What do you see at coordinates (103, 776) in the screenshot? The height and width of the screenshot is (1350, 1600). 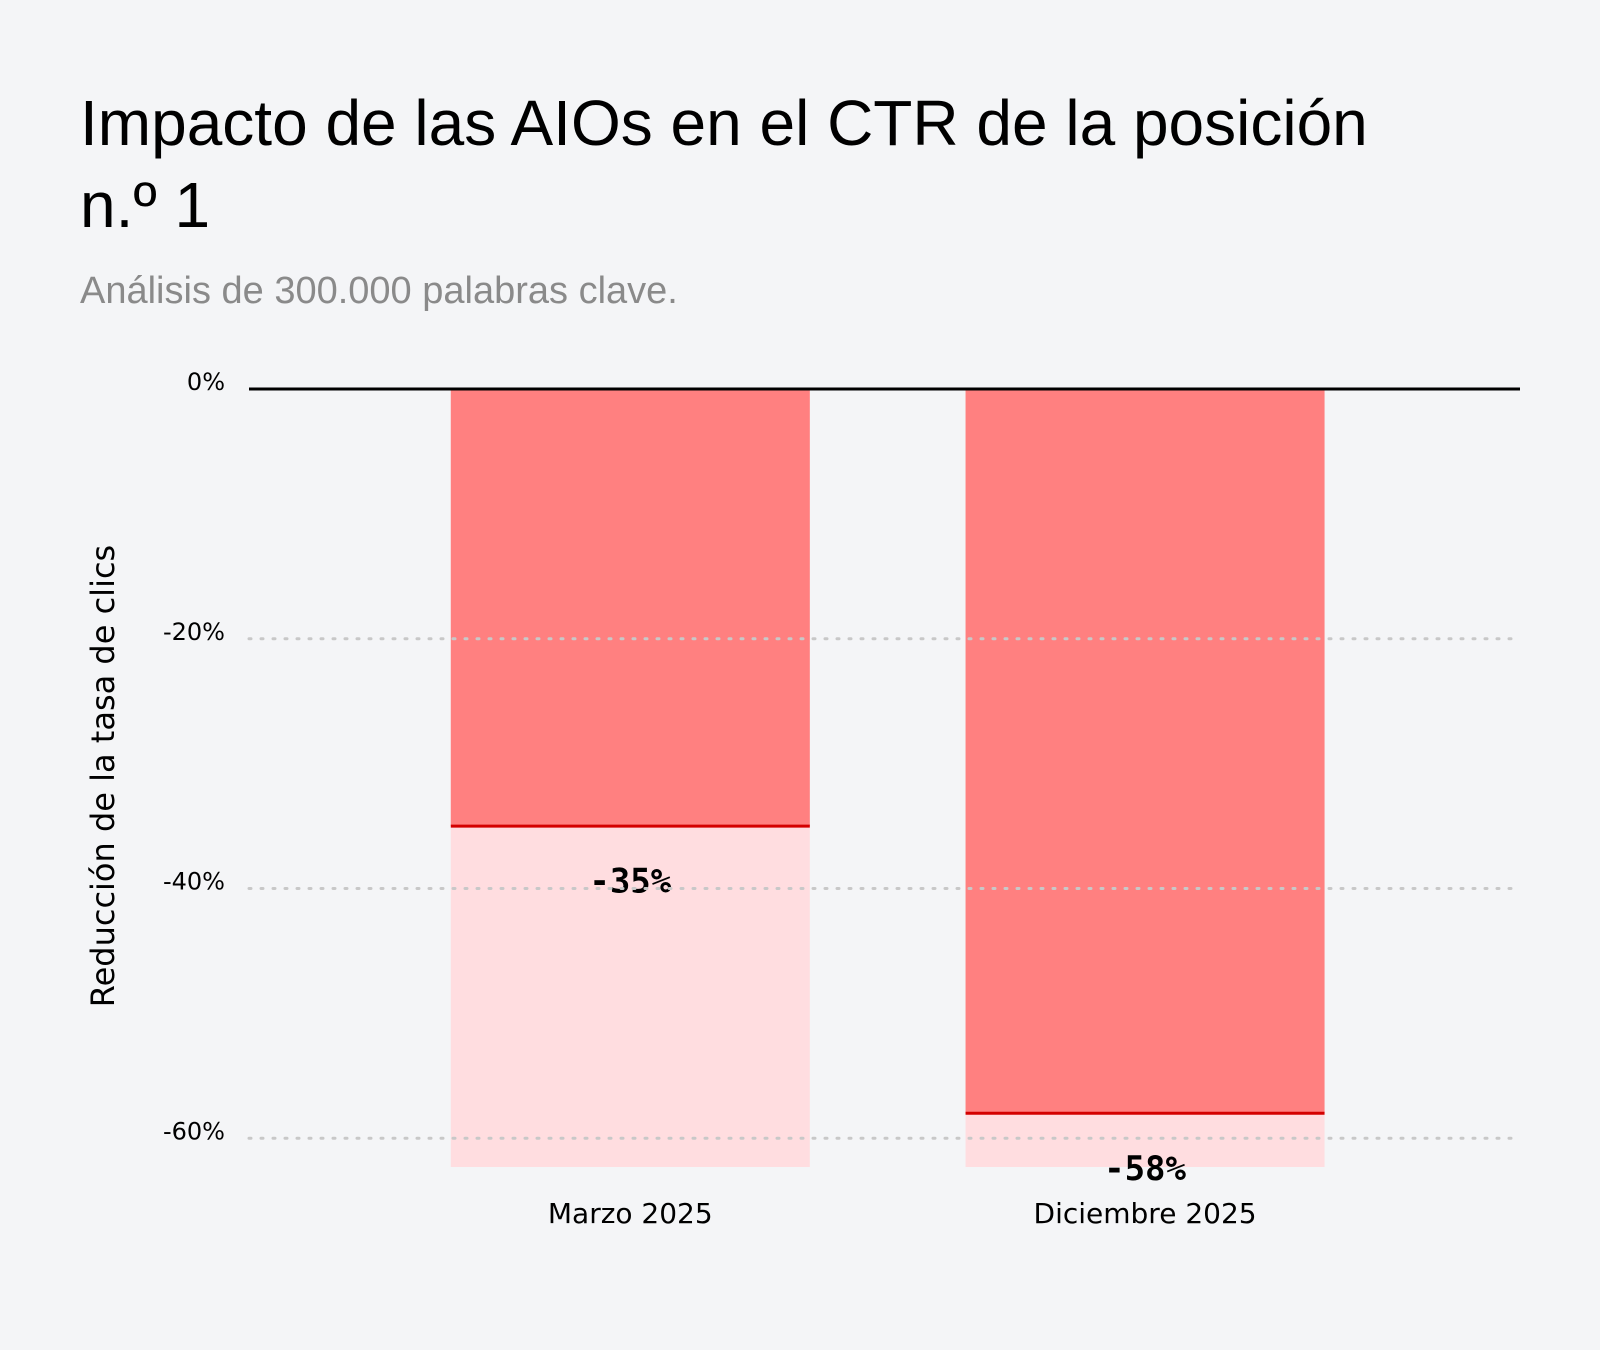 I see `y-axis-label: Reducción de la tasa de clics` at bounding box center [103, 776].